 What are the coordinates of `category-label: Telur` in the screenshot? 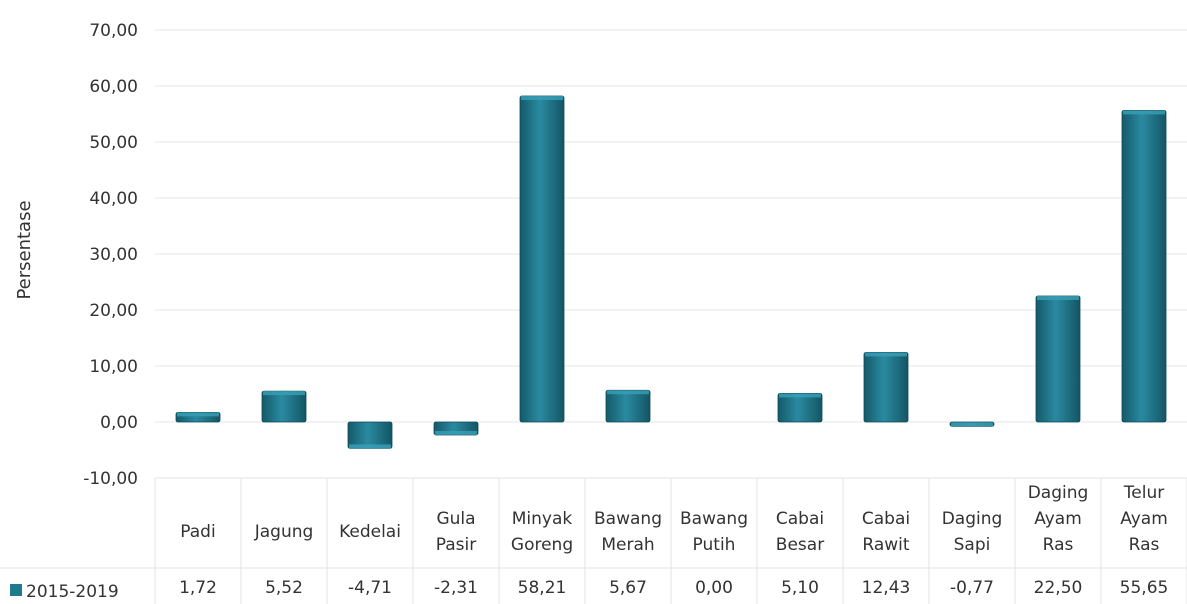 It's located at (1143, 493).